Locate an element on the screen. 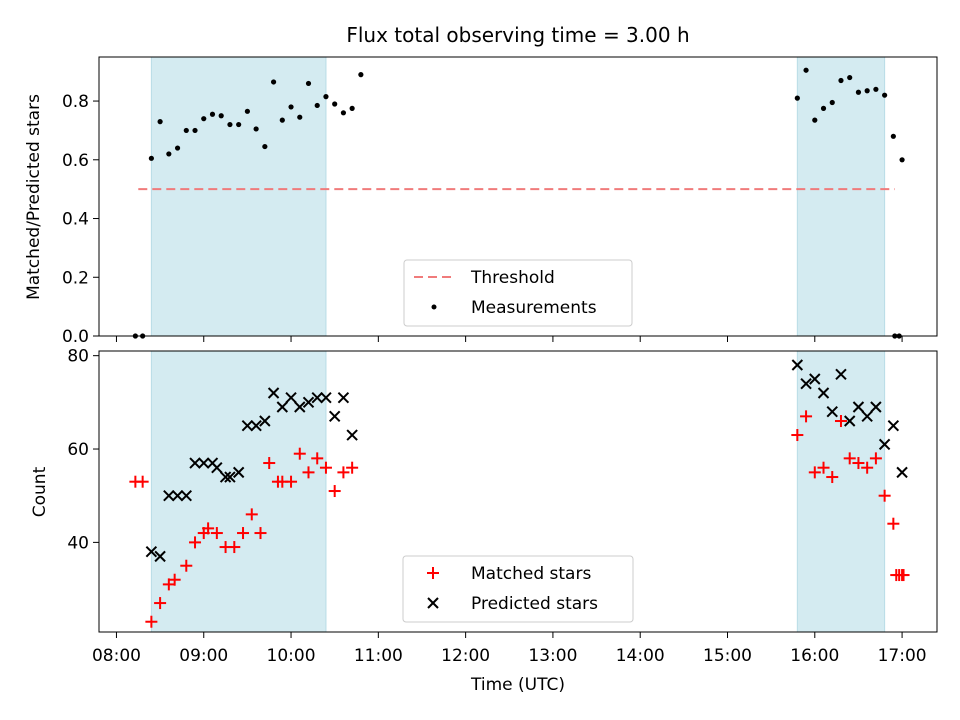 The image size is (960, 720). x-tick-label-4: 11:00 is located at coordinates (378, 656).